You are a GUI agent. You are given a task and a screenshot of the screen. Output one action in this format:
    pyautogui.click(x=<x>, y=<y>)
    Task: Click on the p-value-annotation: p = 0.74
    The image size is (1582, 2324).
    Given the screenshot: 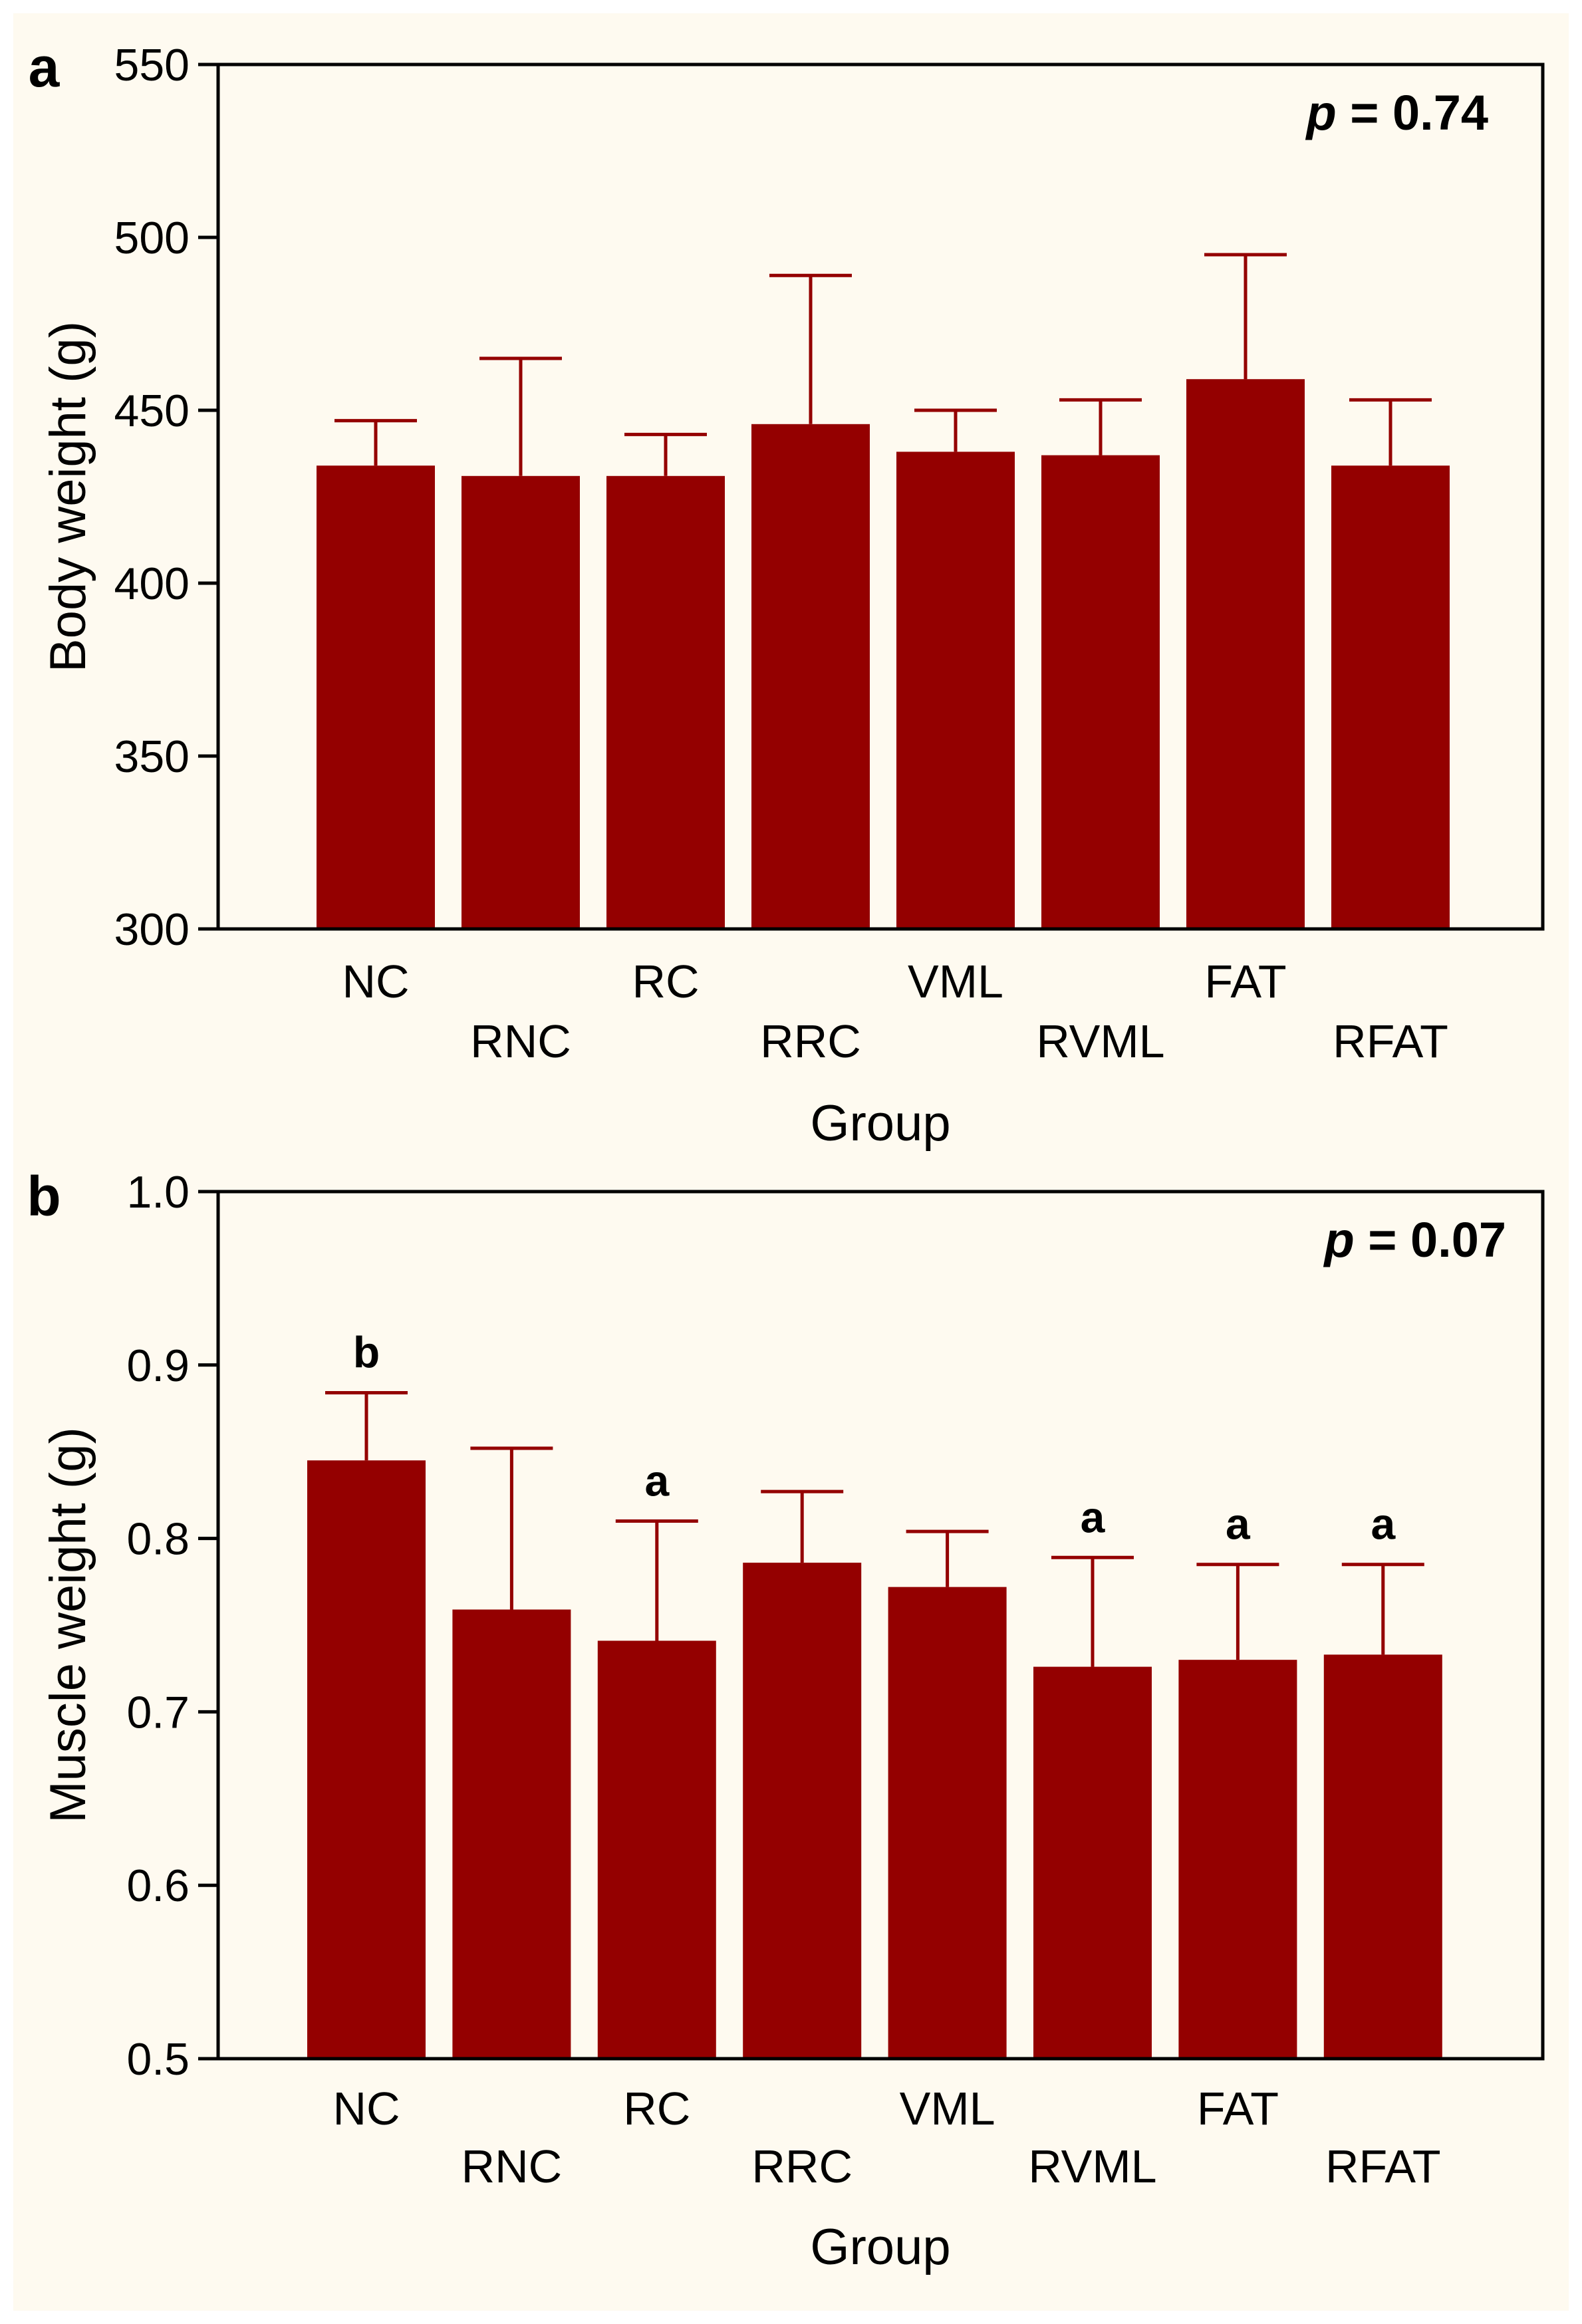 What is the action you would take?
    pyautogui.click(x=1396, y=112)
    